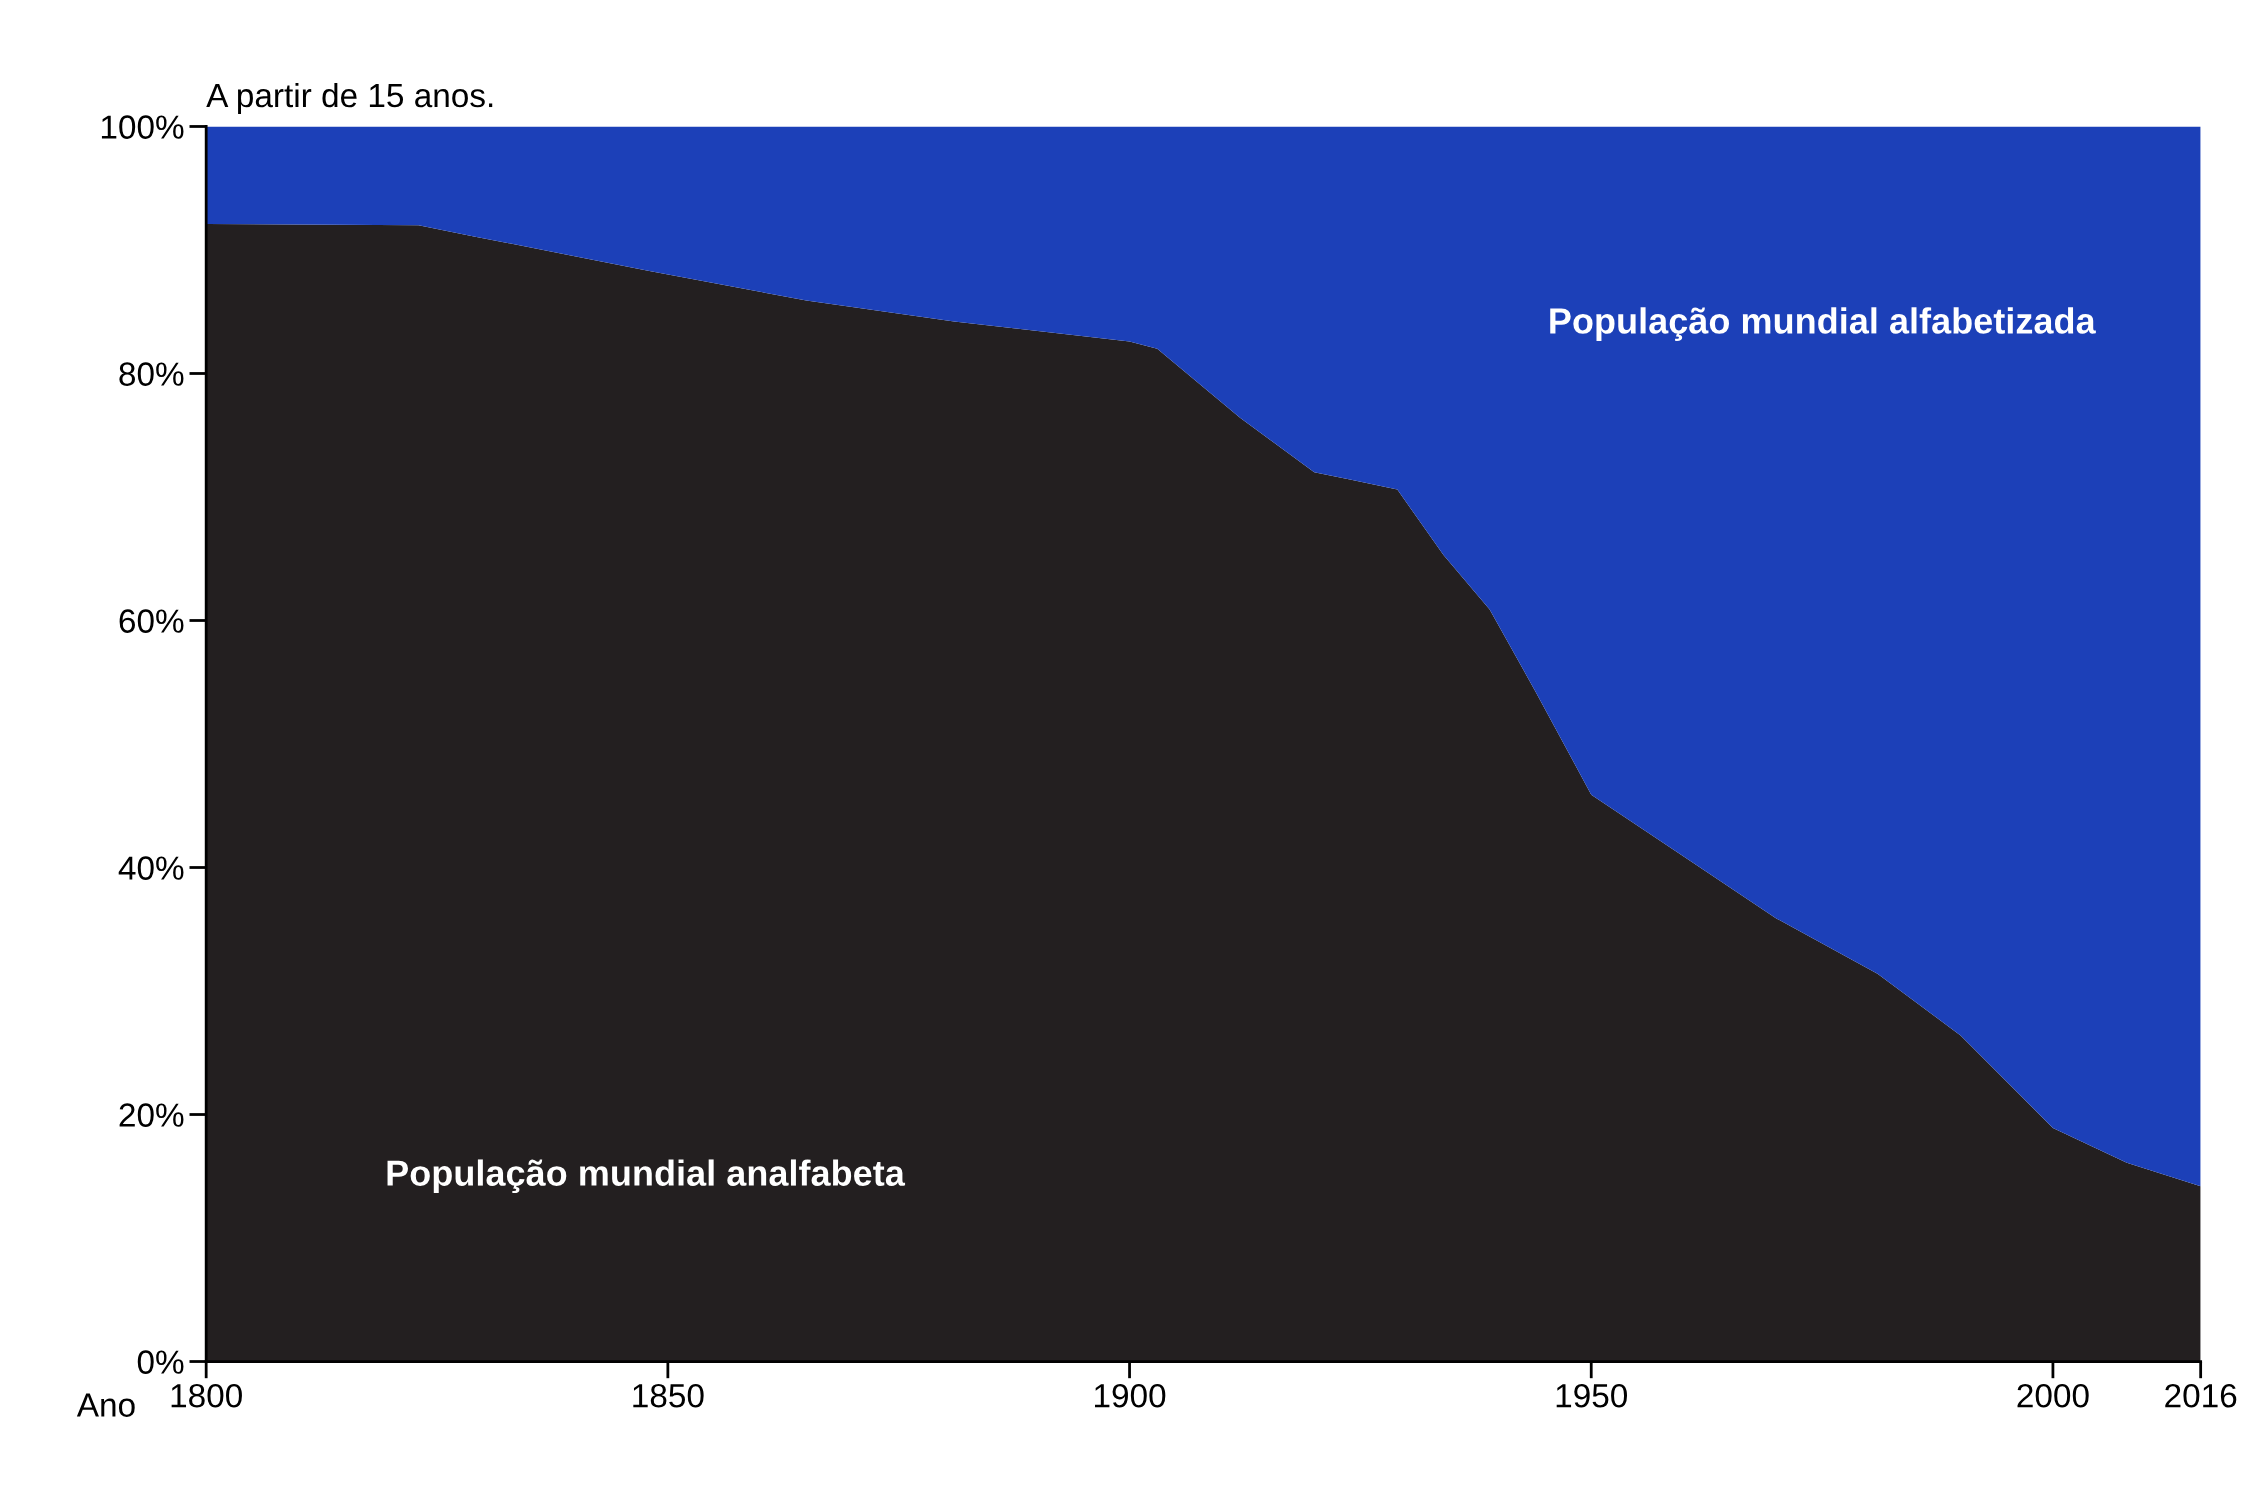 The image size is (2241, 1488). Describe the element at coordinates (142, 127) in the screenshot. I see `y-tick-label: 100%` at that location.